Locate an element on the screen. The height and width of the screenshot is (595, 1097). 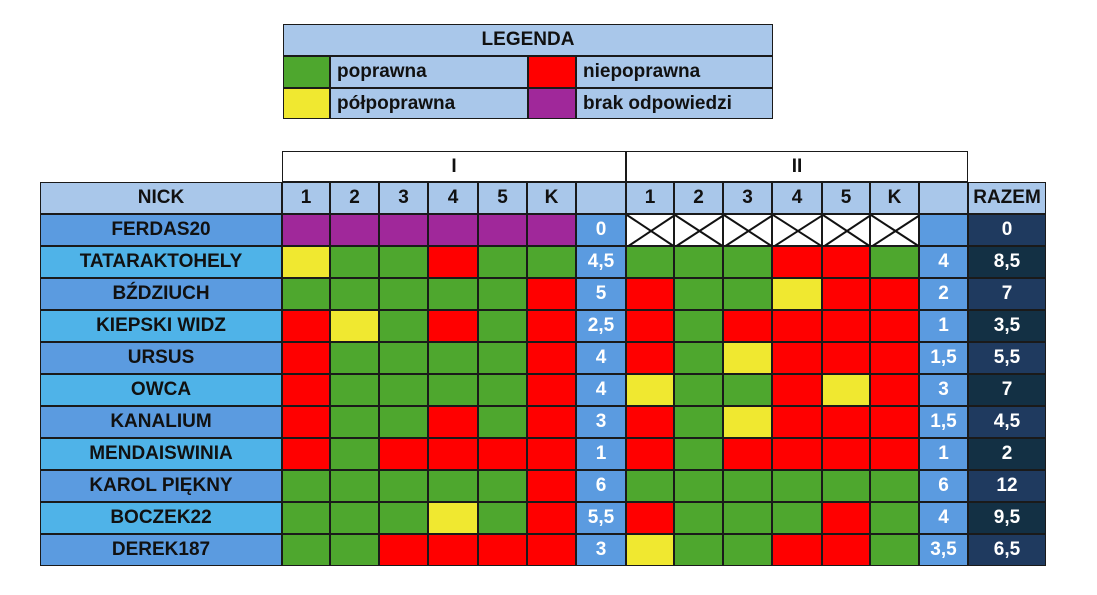
round-score: 1,5 is located at coordinates (943, 422).